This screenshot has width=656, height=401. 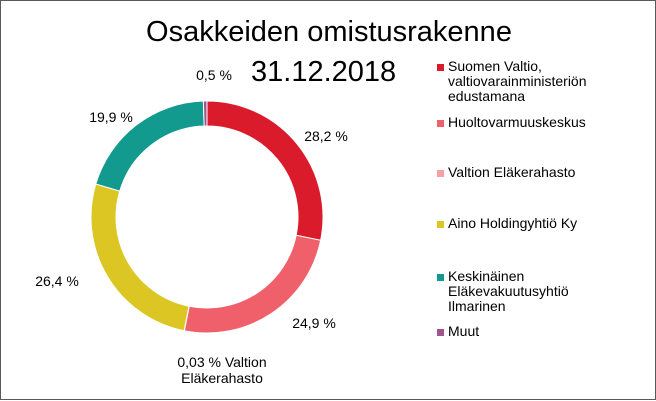 I want to click on data-label: 19,9 %, so click(x=111, y=117).